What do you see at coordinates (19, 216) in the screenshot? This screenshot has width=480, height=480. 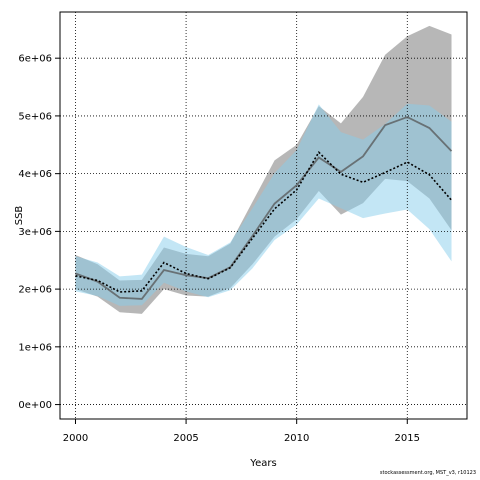 I see `y-axis-title: SSB` at bounding box center [19, 216].